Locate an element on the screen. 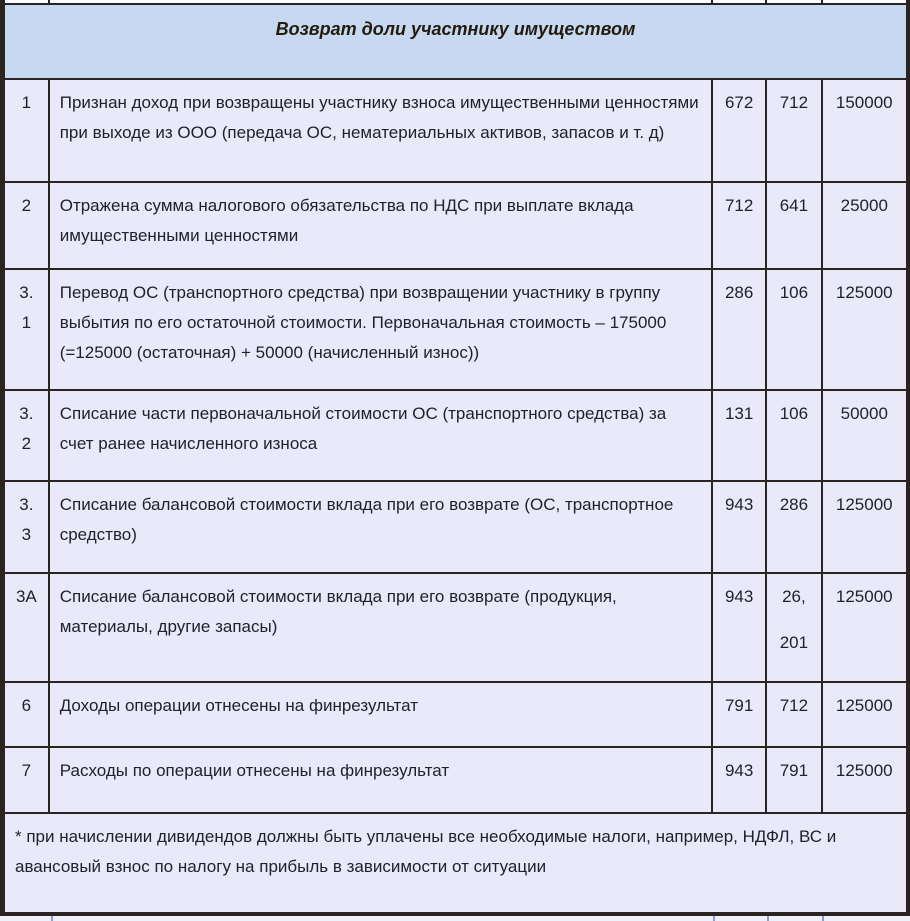 The image size is (910, 921). row-credit: 26, 201 is located at coordinates (794, 627).